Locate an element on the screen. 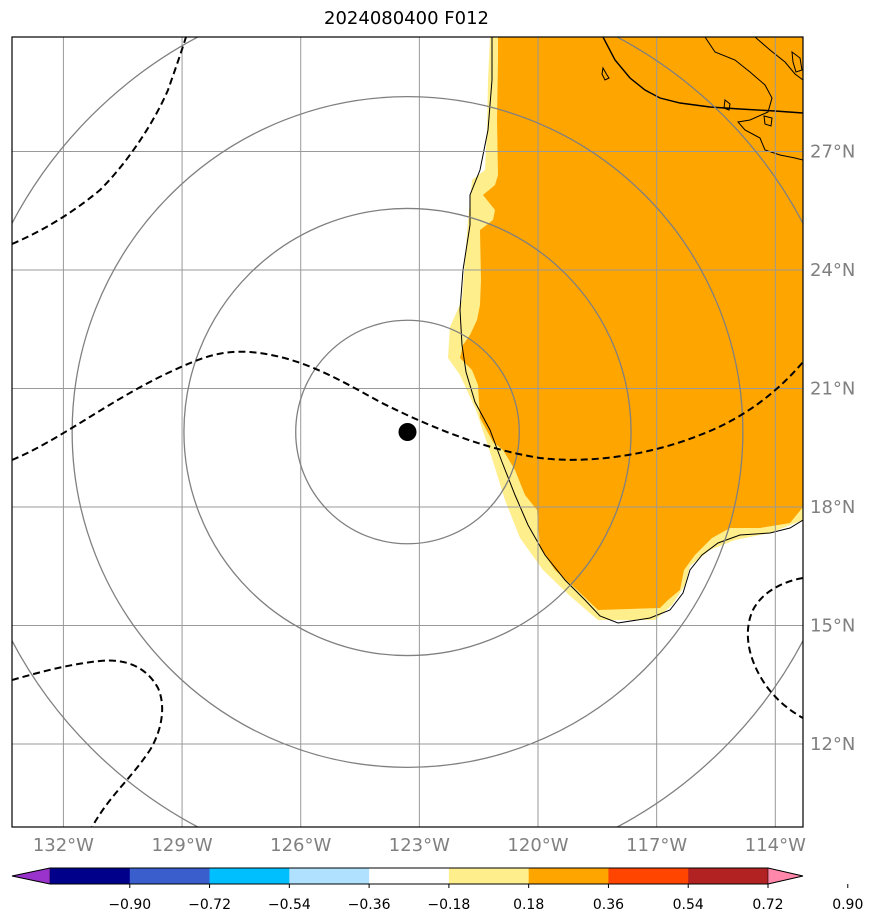 This screenshot has width=873, height=924. colorbar-tick-label: −0.36 is located at coordinates (369, 905).